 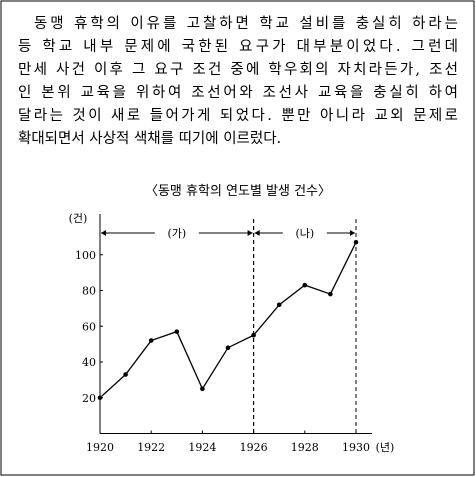 I want to click on paragraph-line: 인 본위 교육을 위하여 조선어와 조선사 교육을 충실히 하여, so click(x=238, y=92).